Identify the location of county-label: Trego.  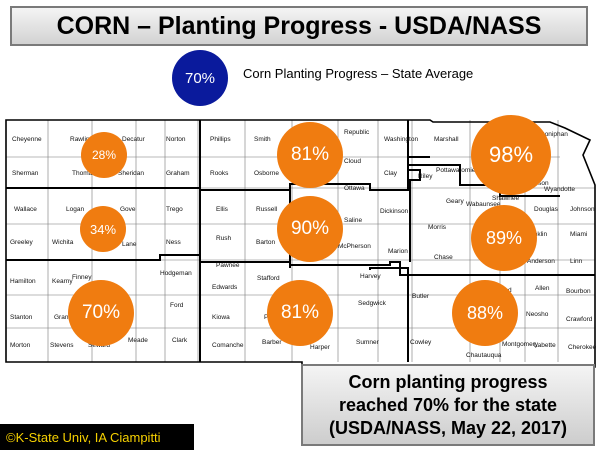
(174, 209).